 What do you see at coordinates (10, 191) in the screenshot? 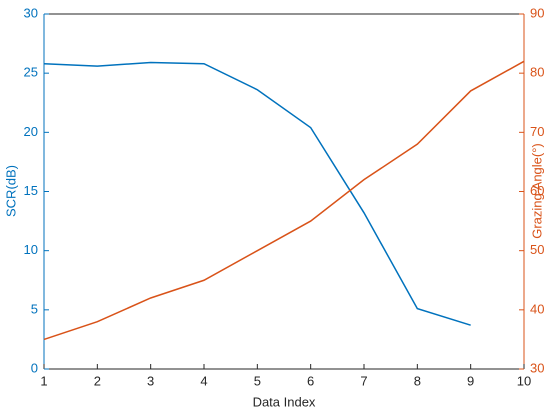
I see `y-axis-label: SCR(dB)` at bounding box center [10, 191].